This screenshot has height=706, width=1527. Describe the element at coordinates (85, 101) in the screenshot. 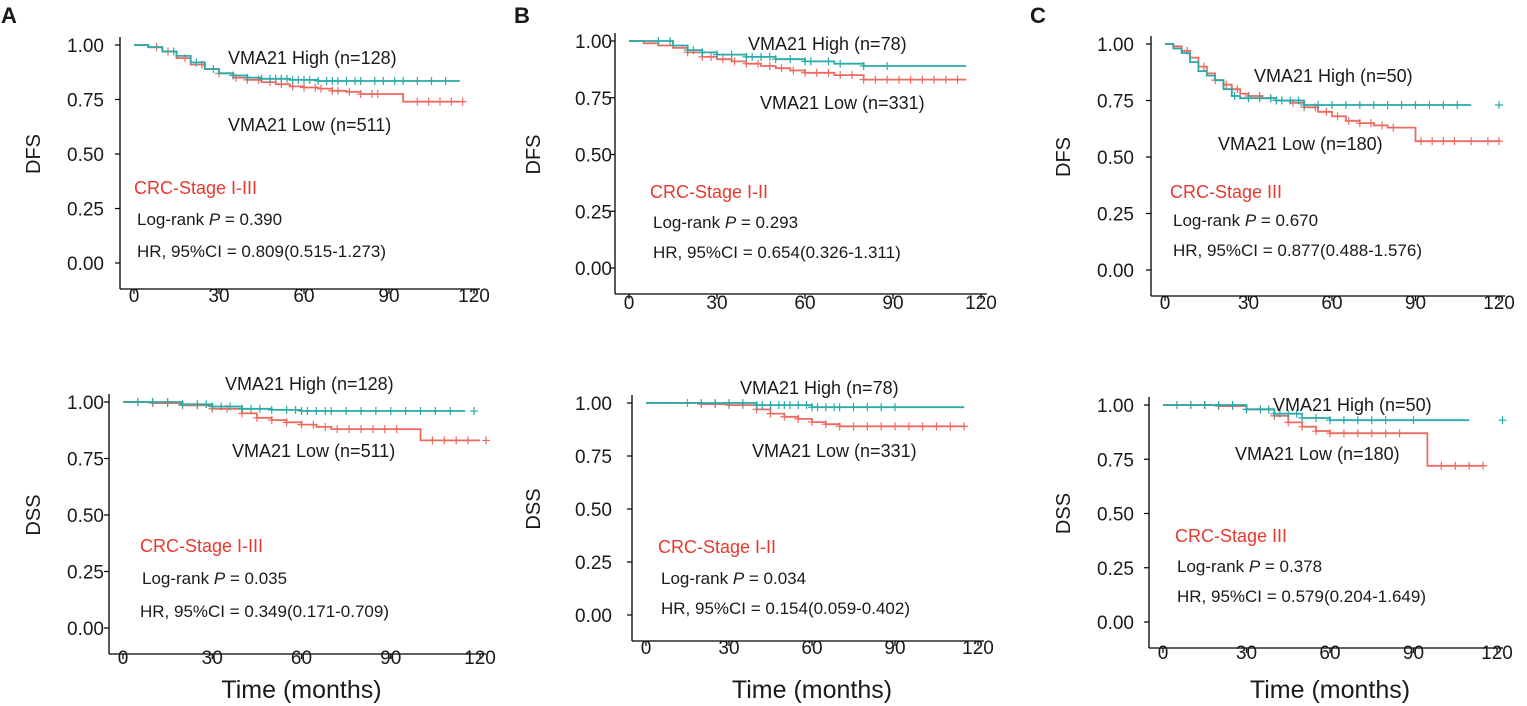

I see `y-tick-label: 0.75` at that location.